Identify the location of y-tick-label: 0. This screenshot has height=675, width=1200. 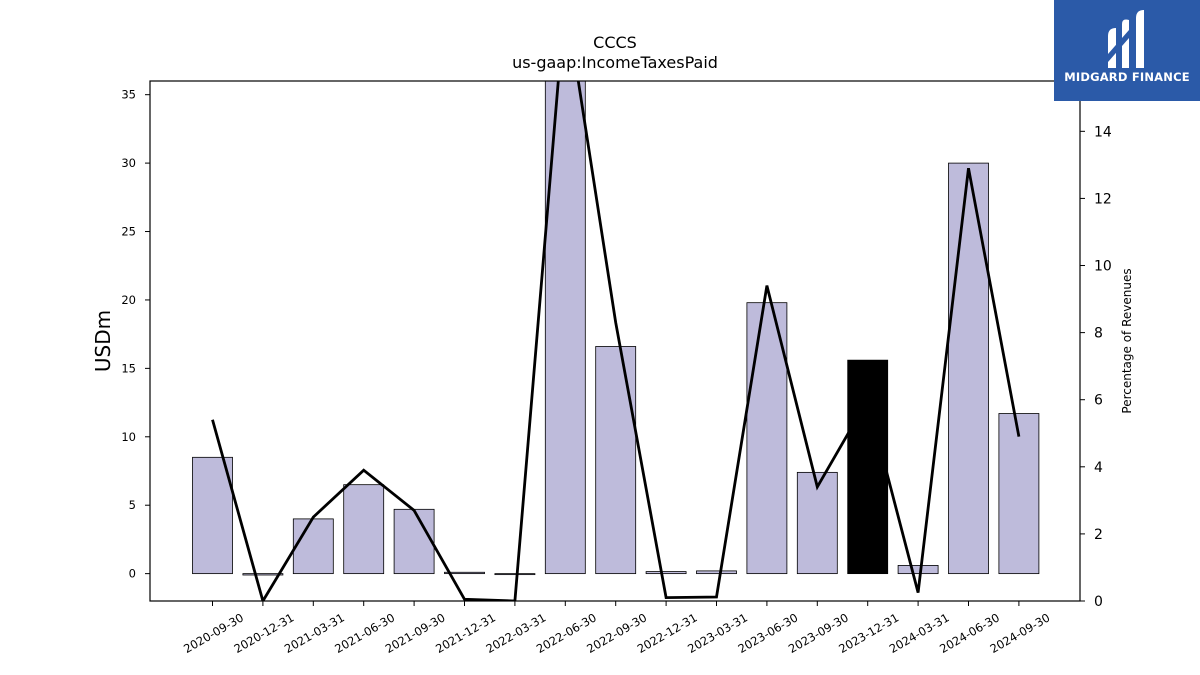
(132, 574).